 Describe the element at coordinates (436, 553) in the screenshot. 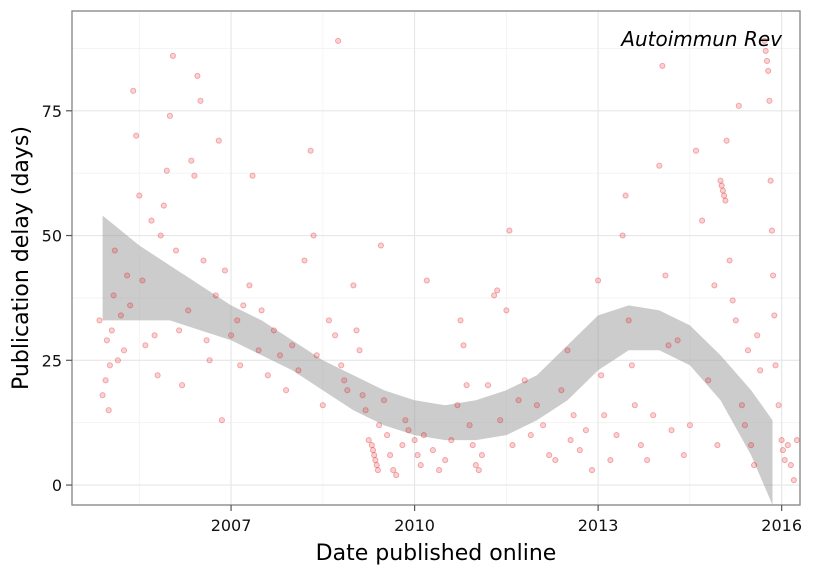

I see `x-axis-title: Date published online` at that location.